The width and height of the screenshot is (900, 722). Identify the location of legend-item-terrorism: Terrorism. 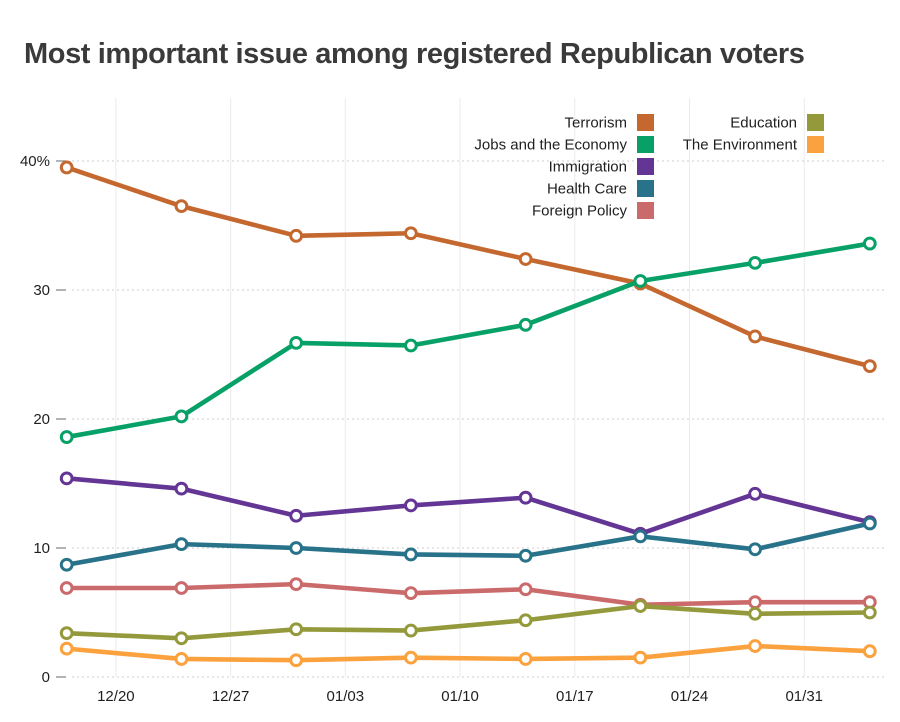
(609, 123).